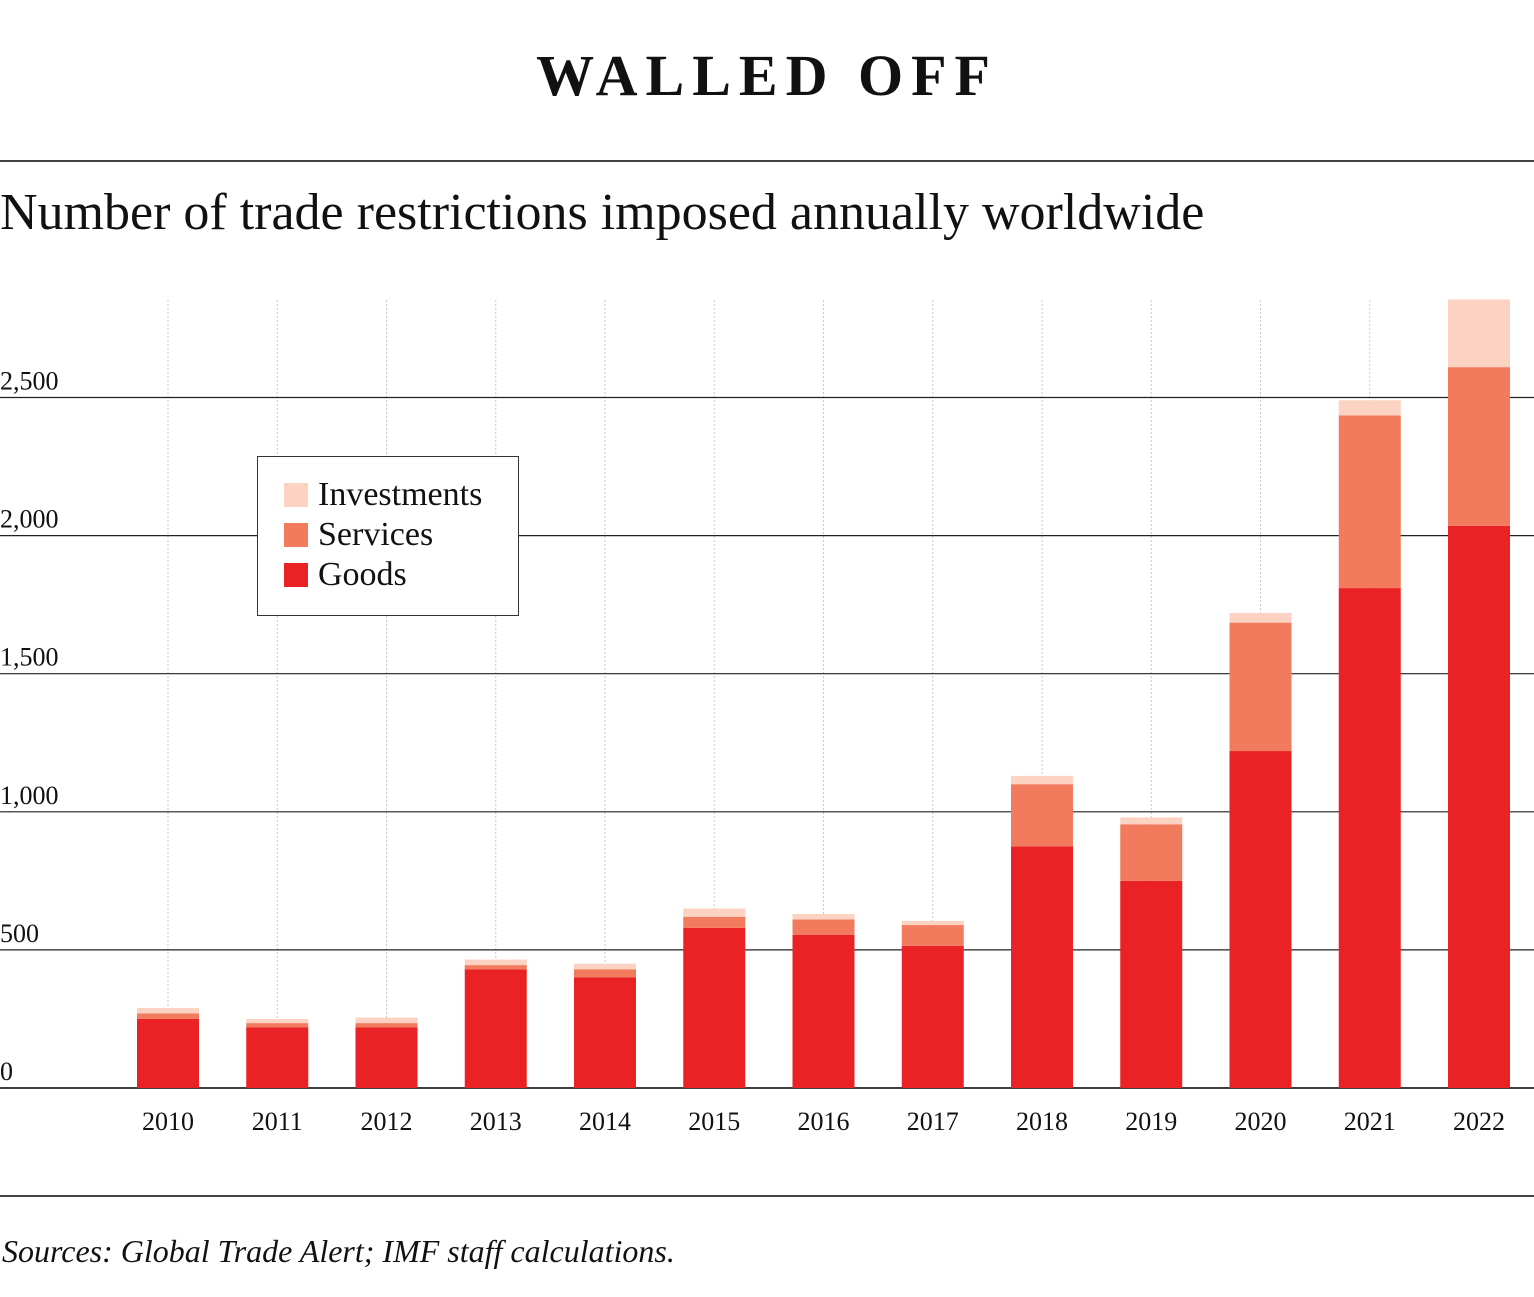 This screenshot has width=1534, height=1297. What do you see at coordinates (933, 1121) in the screenshot?
I see `x-tick-label-2017: 2017` at bounding box center [933, 1121].